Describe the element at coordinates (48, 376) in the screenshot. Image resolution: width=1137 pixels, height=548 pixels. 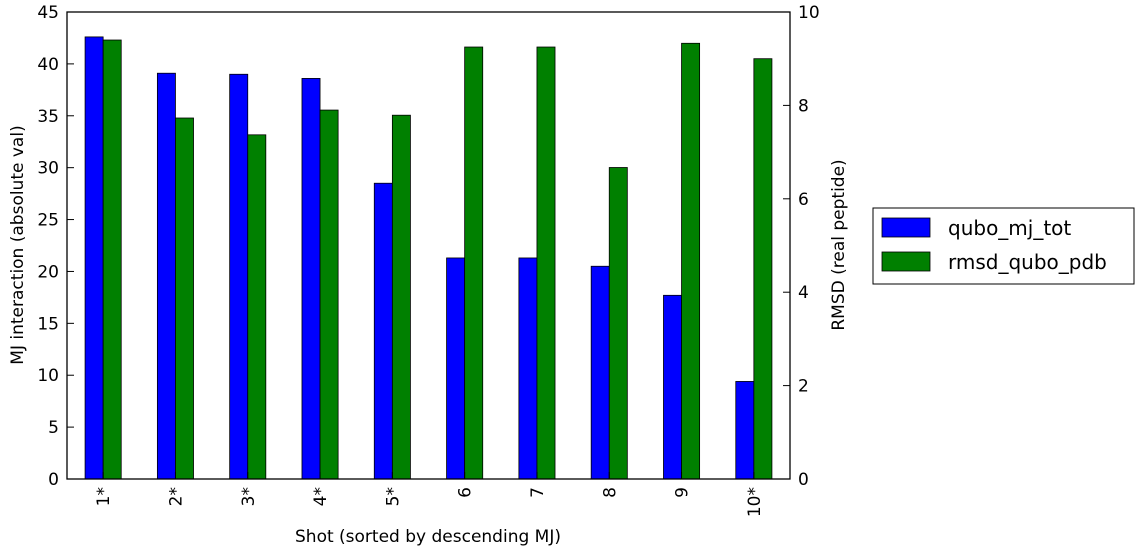
I see `left-tick-label: 10` at that location.